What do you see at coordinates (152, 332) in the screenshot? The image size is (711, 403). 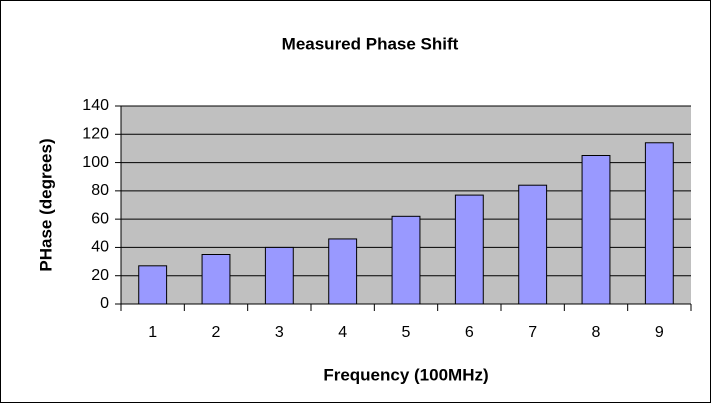 I see `x-tick-label: 1` at bounding box center [152, 332].